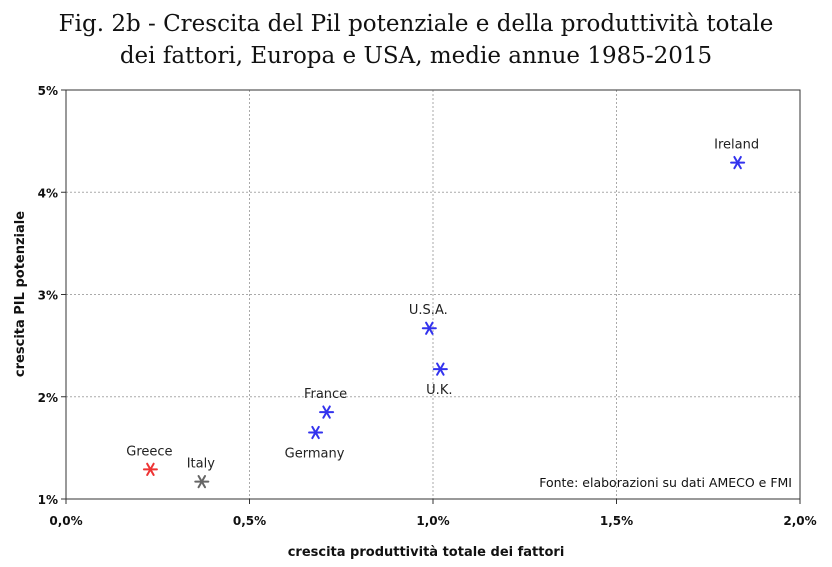 The image size is (832, 567). Describe the element at coordinates (426, 552) in the screenshot. I see `x-axis-title: crescita produttività totale dei fattori` at that location.